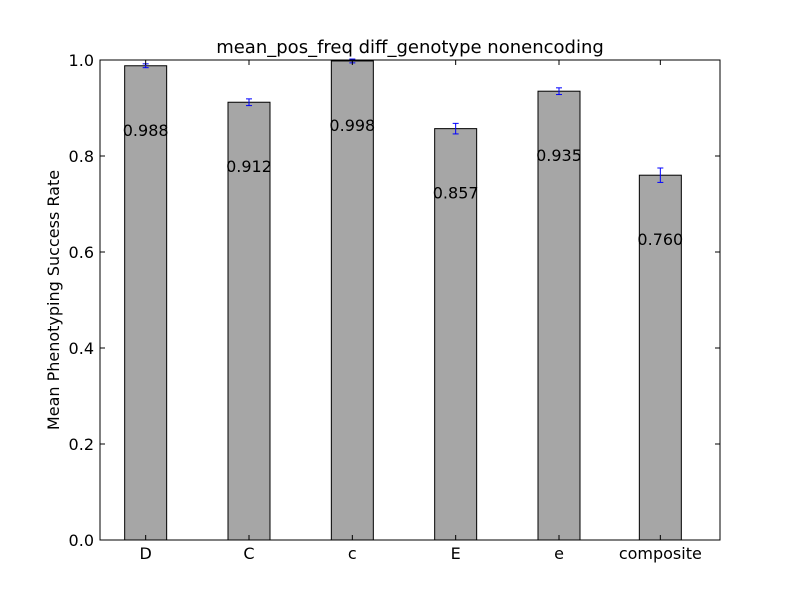 This screenshot has width=800, height=600. What do you see at coordinates (559, 155) in the screenshot?
I see `data-label-e: 0.935` at bounding box center [559, 155].